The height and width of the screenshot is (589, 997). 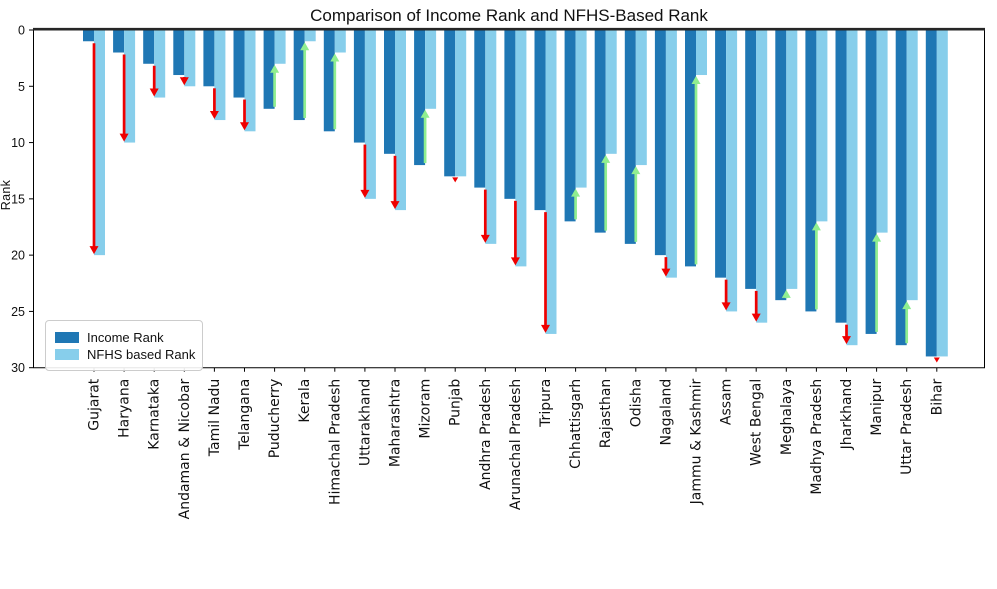 I want to click on x-tick-label: West Bengal, so click(x=757, y=422).